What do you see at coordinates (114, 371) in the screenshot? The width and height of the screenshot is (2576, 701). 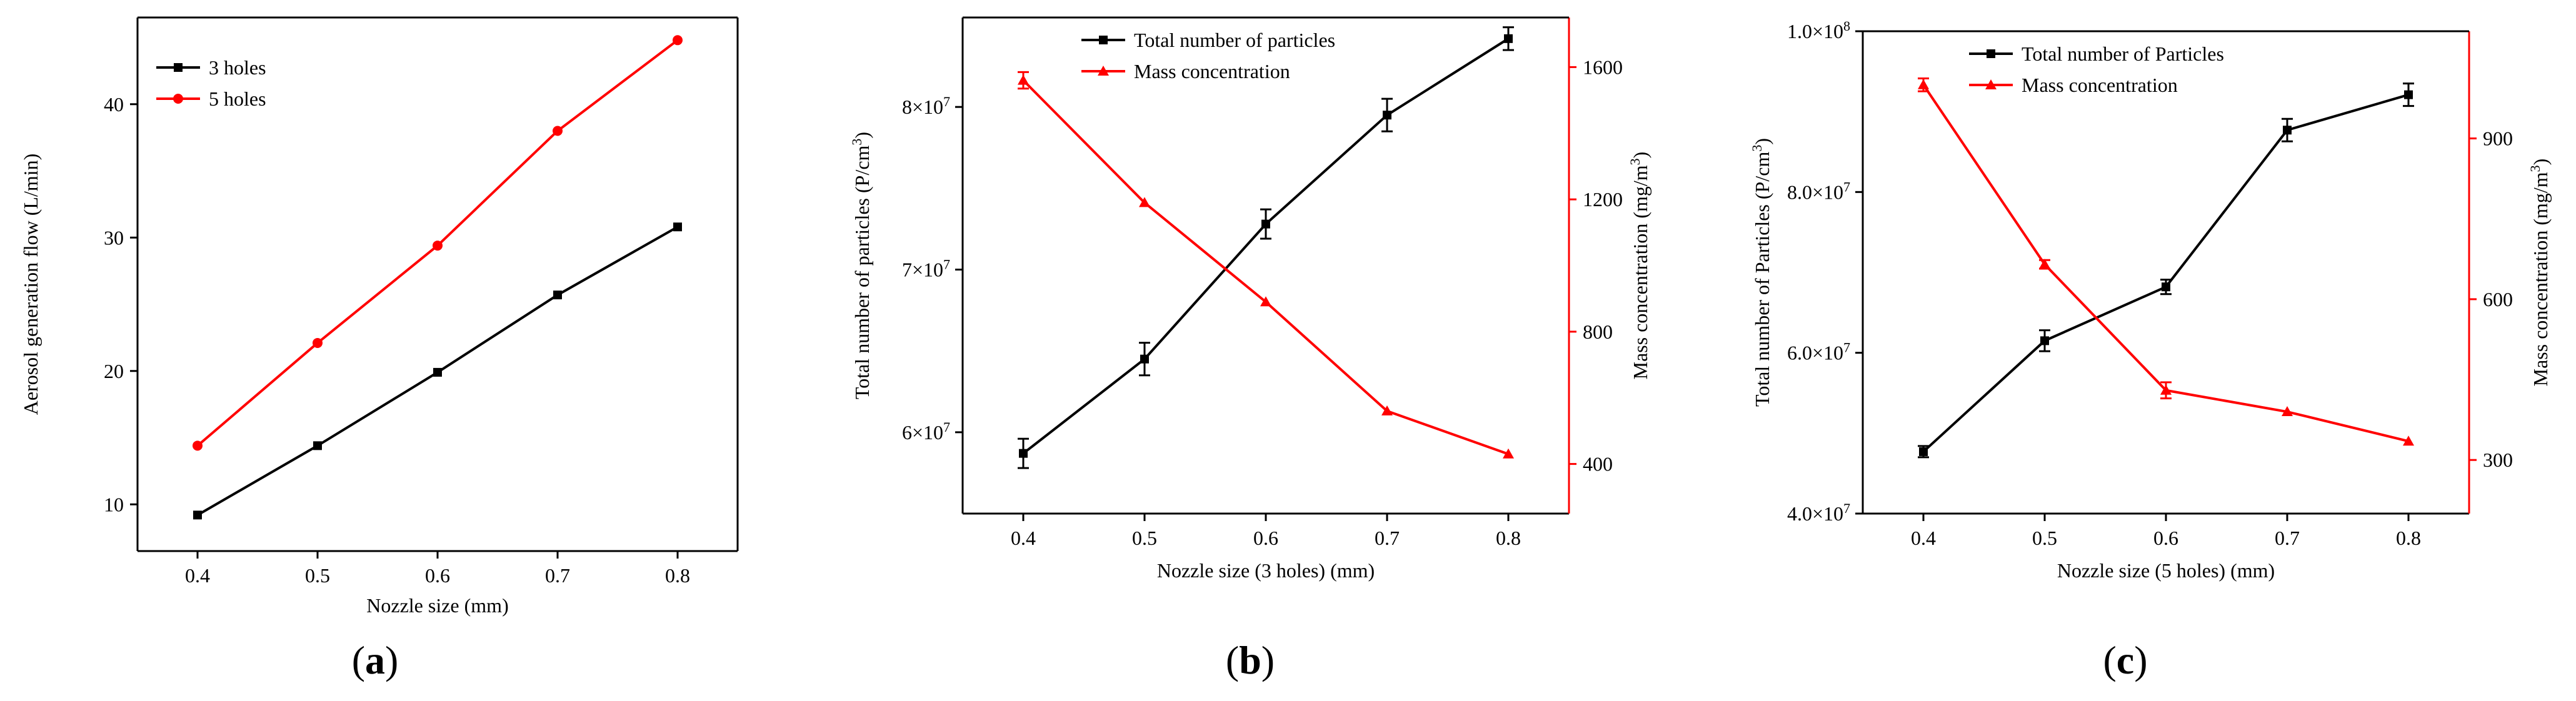 I see `y-tick-label: 20` at bounding box center [114, 371].